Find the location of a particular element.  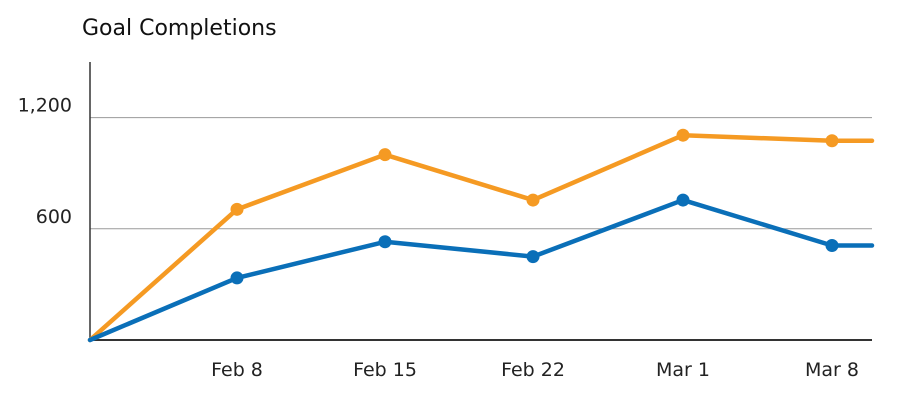

x-tick-label-3: Mar 1 is located at coordinates (683, 370).